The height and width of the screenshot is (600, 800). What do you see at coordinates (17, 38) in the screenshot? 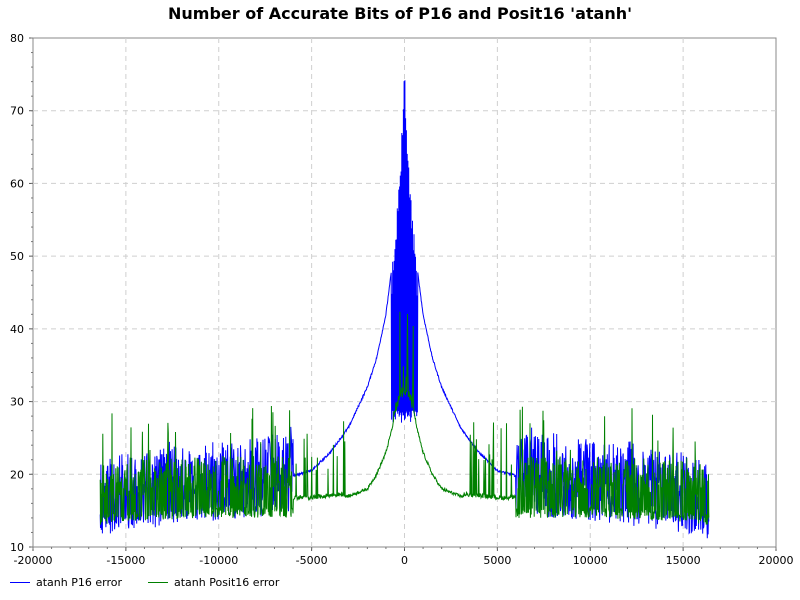
I see `y-tick-label: 80` at bounding box center [17, 38].